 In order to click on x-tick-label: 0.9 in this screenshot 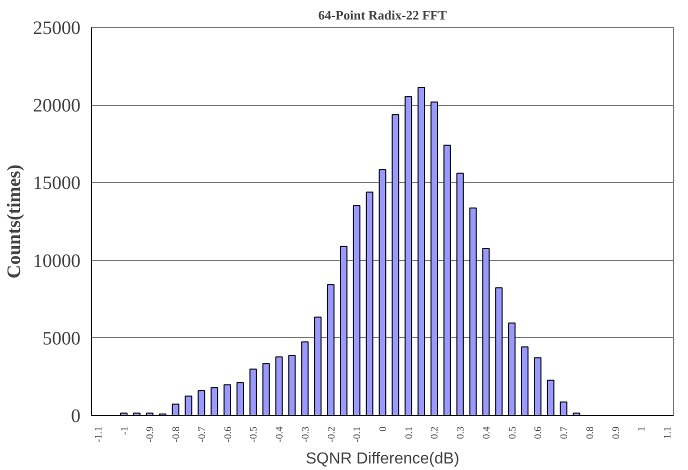, I will do `click(616, 432)`.